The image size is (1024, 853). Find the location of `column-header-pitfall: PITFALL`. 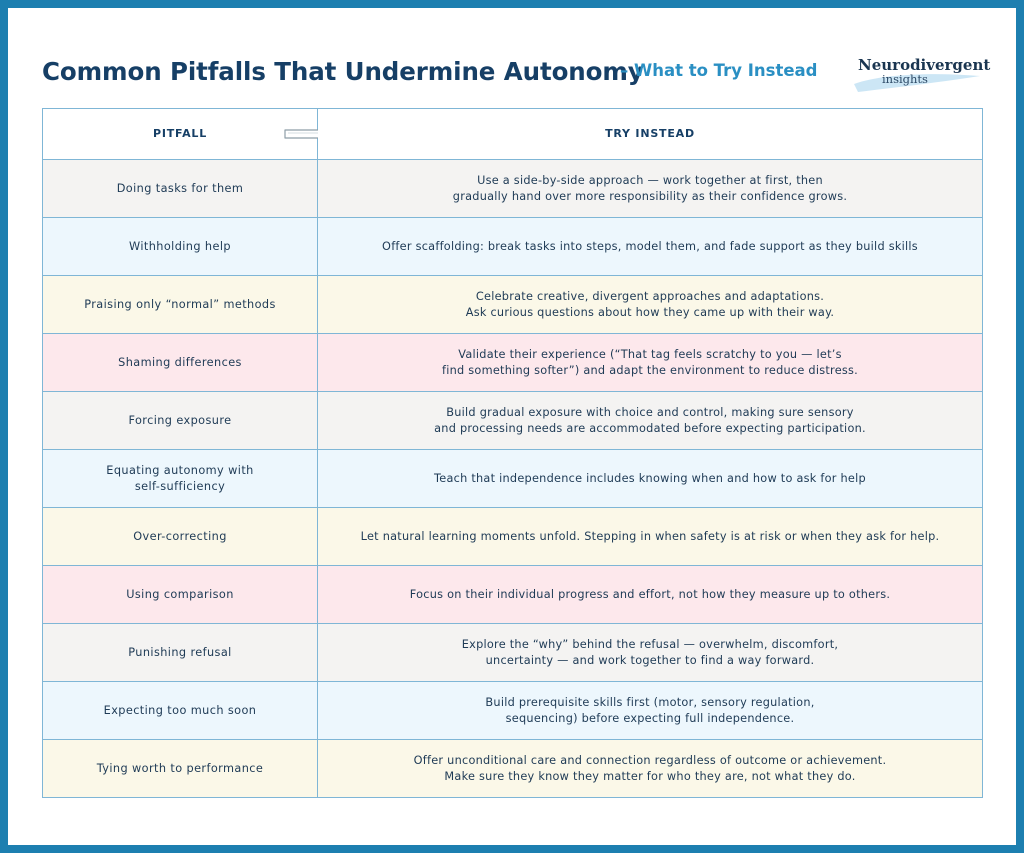

column-header-pitfall: PITFALL is located at coordinates (193, 134).